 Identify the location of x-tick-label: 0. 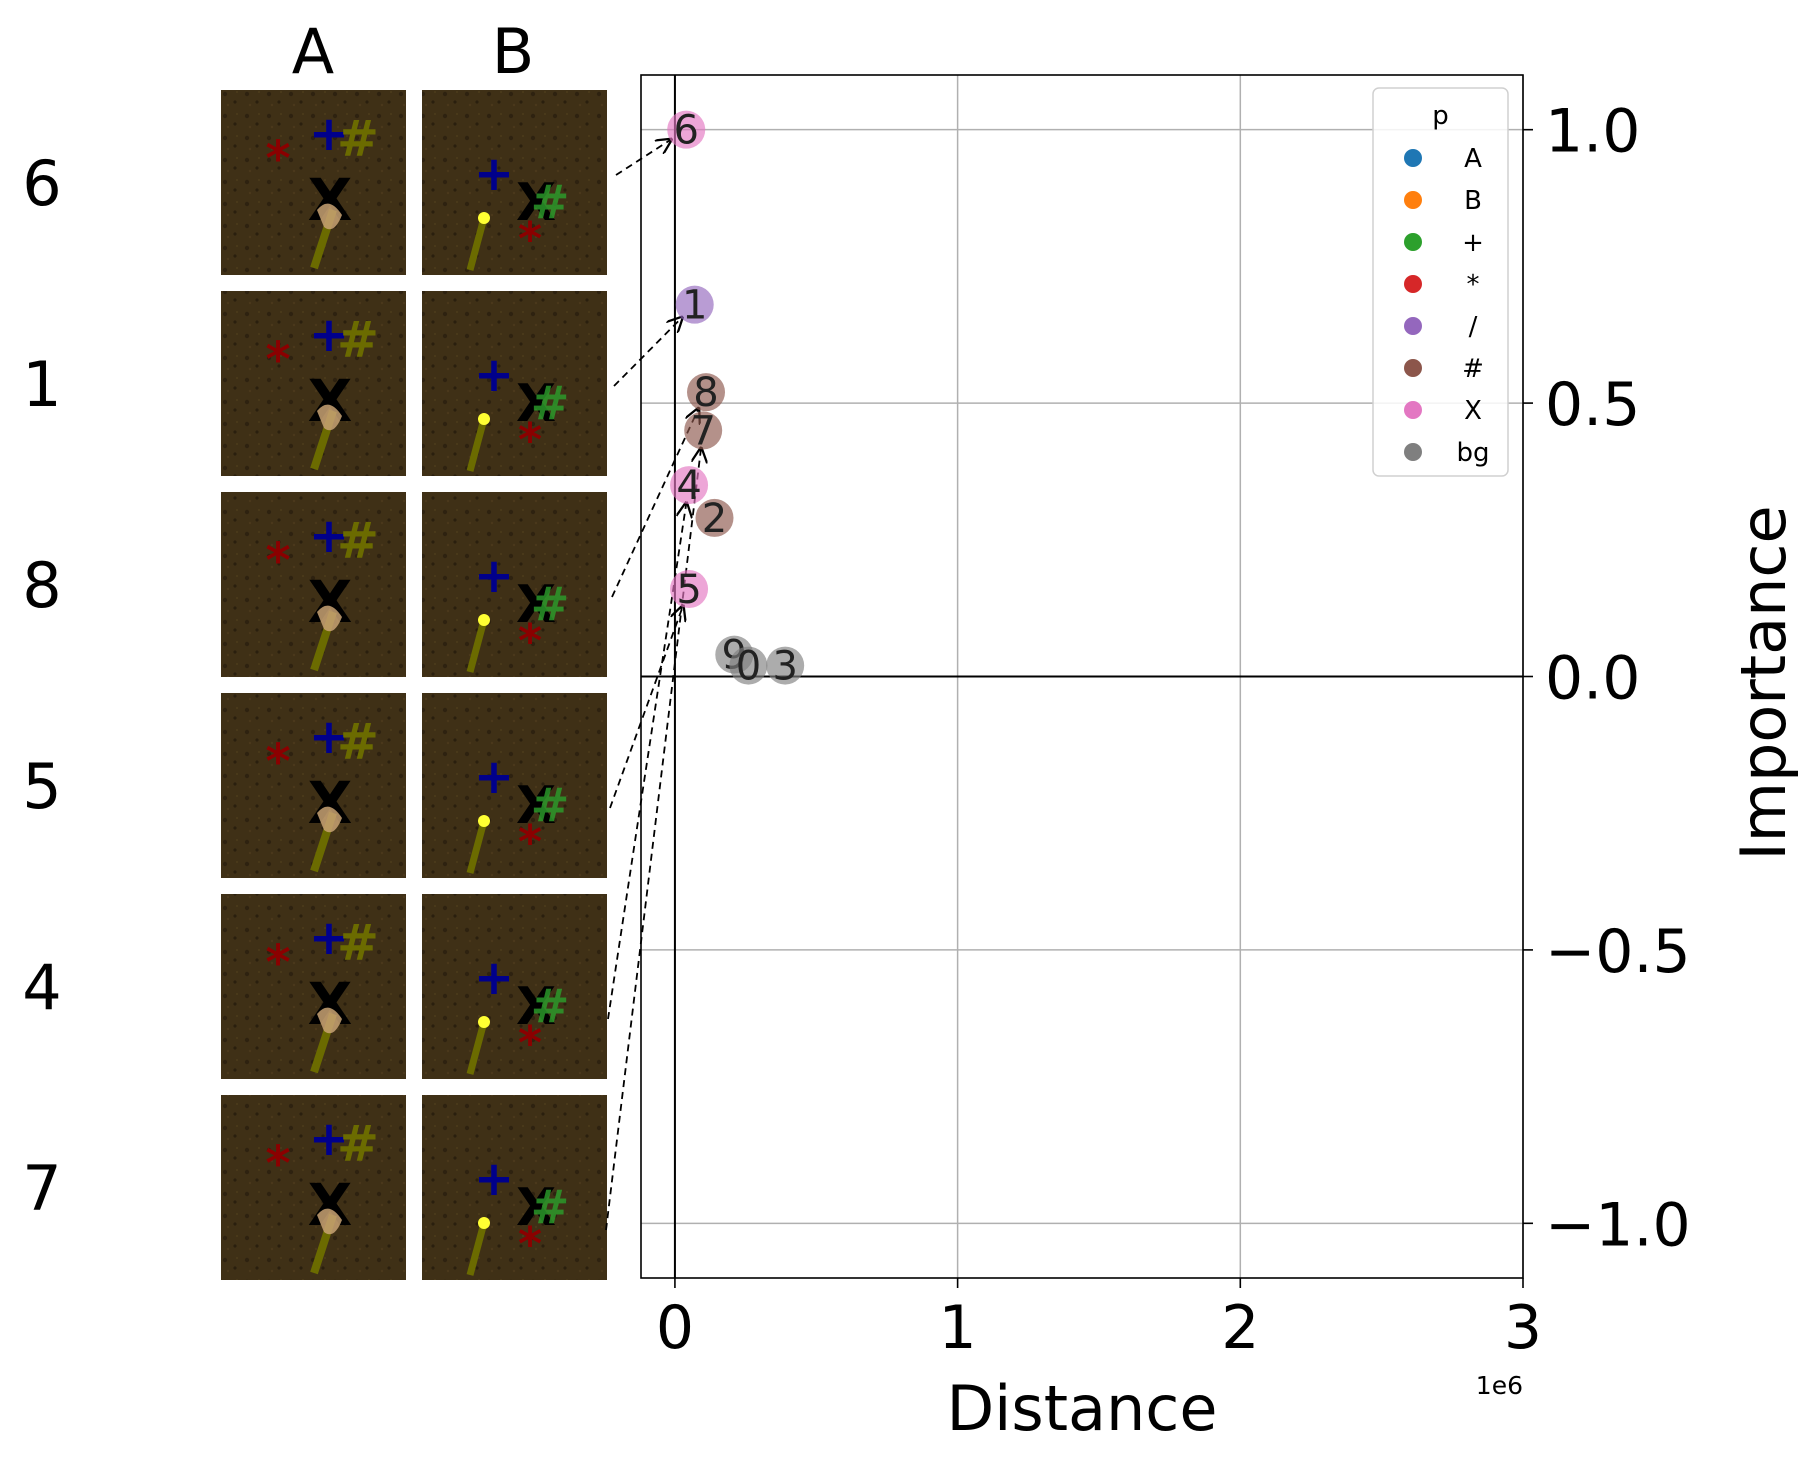
(675, 1328).